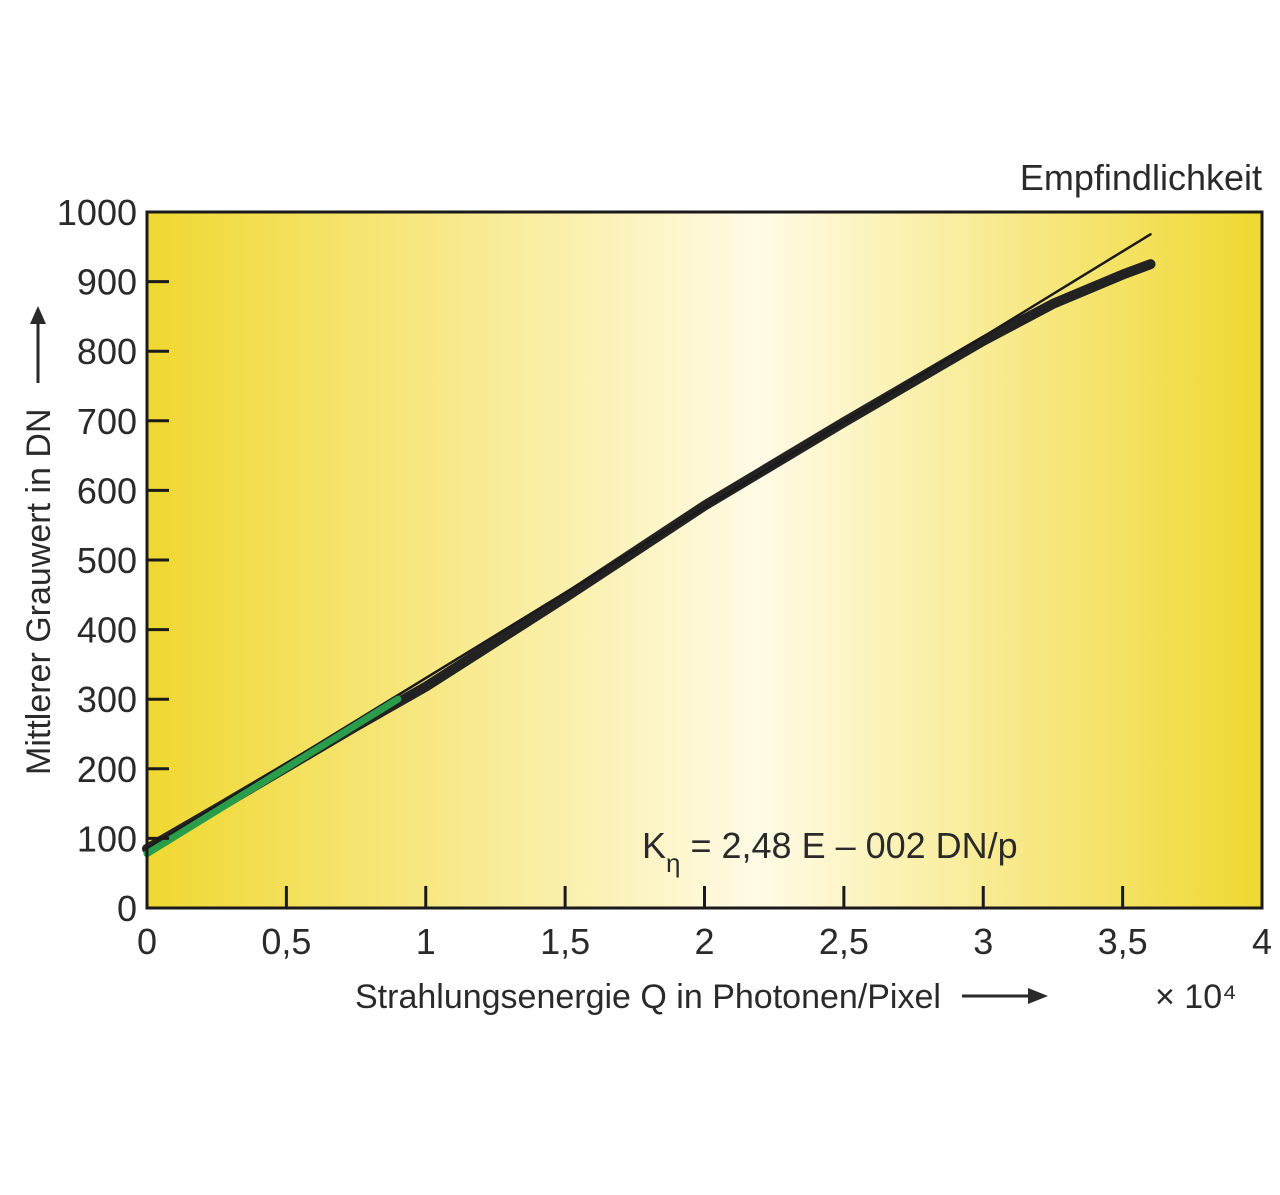 This screenshot has height=1195, width=1280. I want to click on annotation-rest: = 2,48 E – 002 DN/p, so click(848, 845).